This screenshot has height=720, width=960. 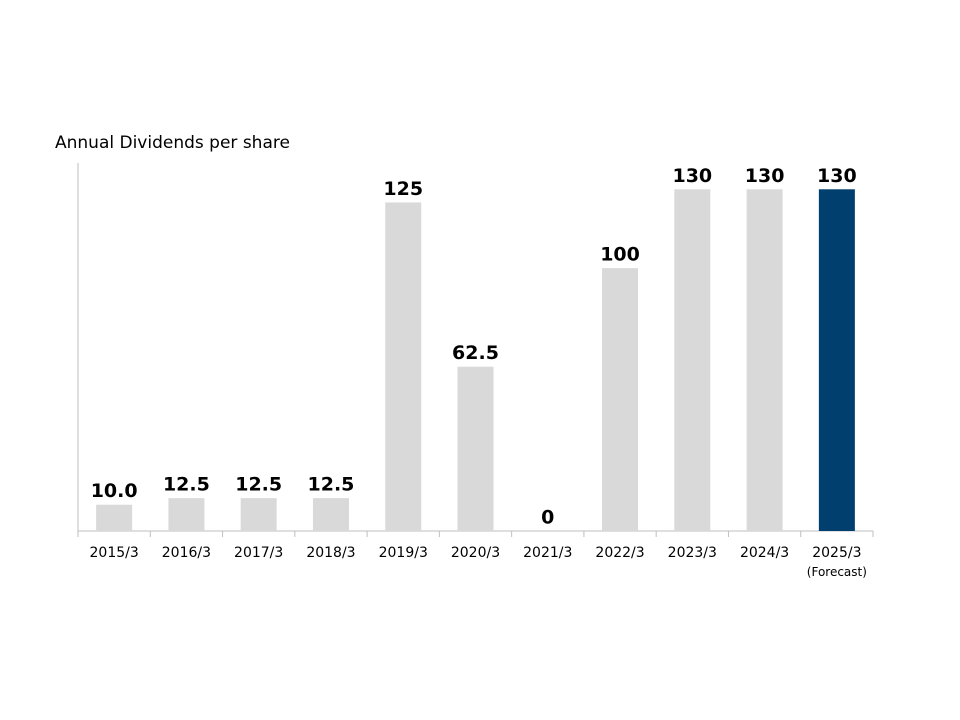 What do you see at coordinates (403, 189) in the screenshot?
I see `data-label: 125` at bounding box center [403, 189].